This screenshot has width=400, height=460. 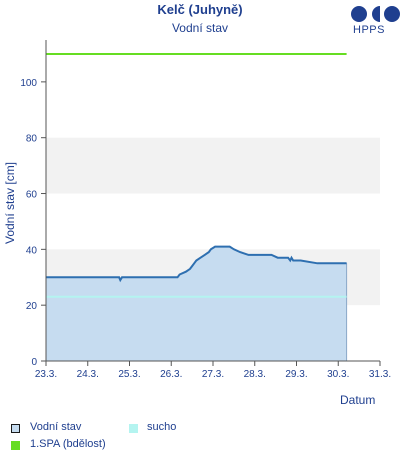 I want to click on x-tick-label-3: 26.3., so click(x=171, y=374).